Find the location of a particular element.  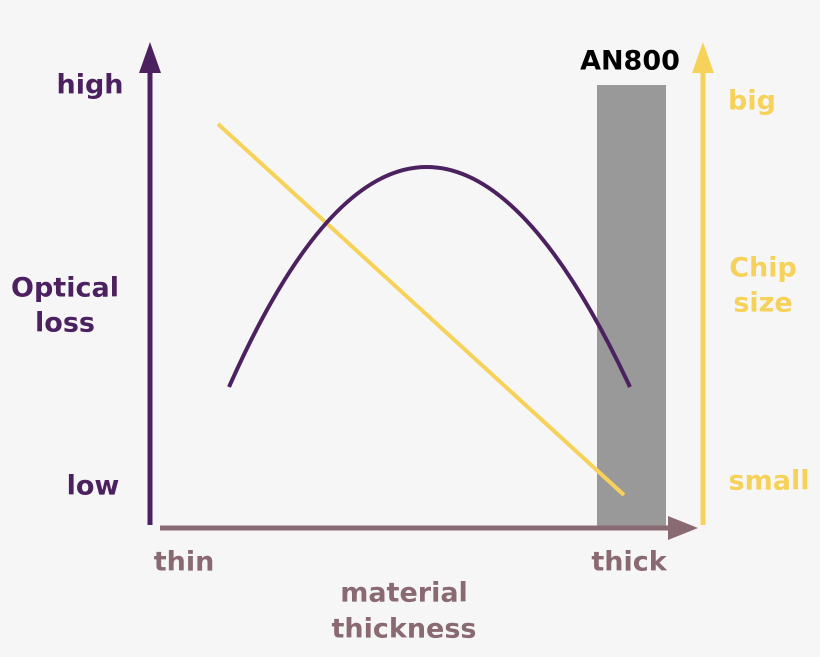

x-axis-arrow is located at coordinates (683, 528).